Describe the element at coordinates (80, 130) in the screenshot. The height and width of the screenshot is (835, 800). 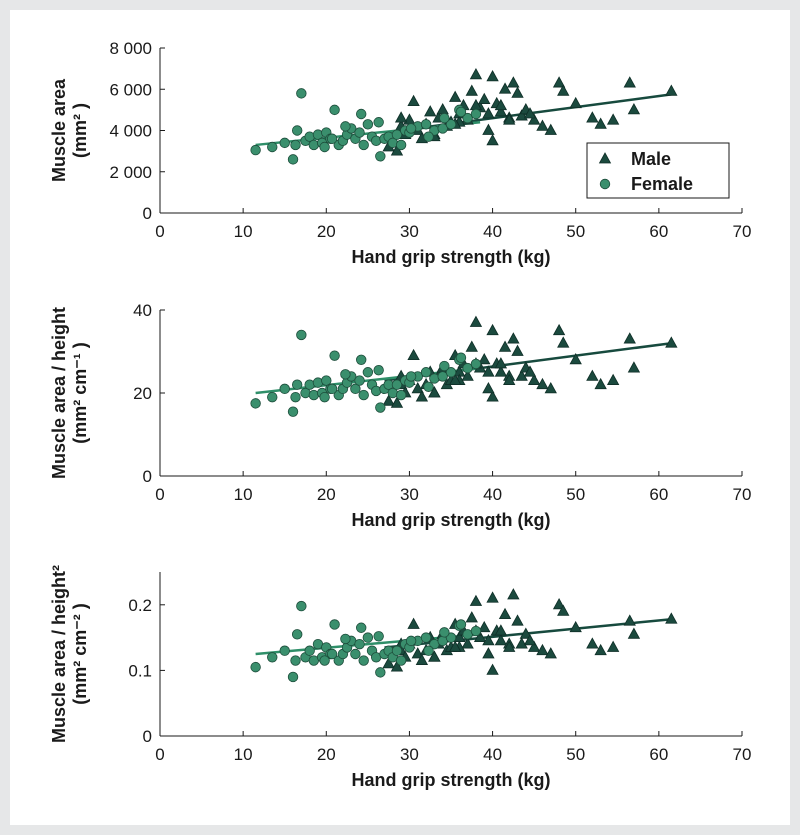
I see `y-axis-label-units: (mm² )` at that location.